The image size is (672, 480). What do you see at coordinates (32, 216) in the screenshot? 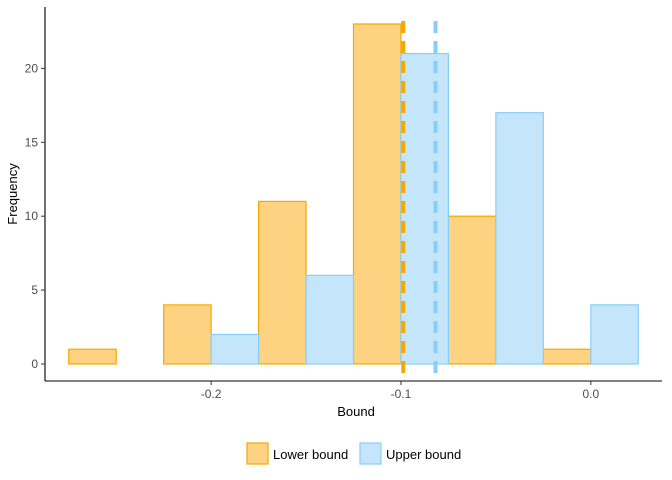
I see `y-tick-label: 10` at bounding box center [32, 216].